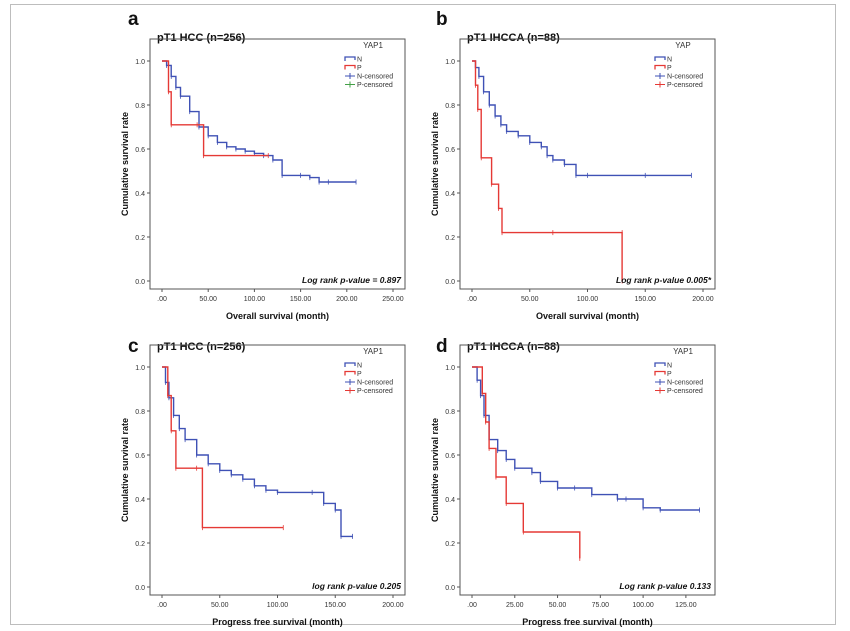 The height and width of the screenshot is (631, 850). Describe the element at coordinates (356, 586) in the screenshot. I see `p-value-annotation: log rank p-value 0.205` at that location.